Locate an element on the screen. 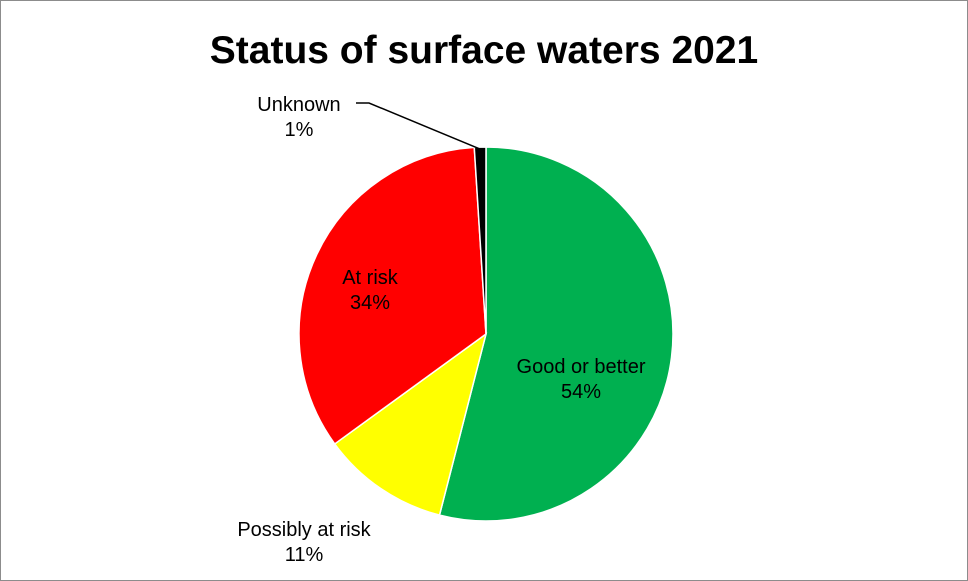  slice-label-value: 1% is located at coordinates (299, 130).